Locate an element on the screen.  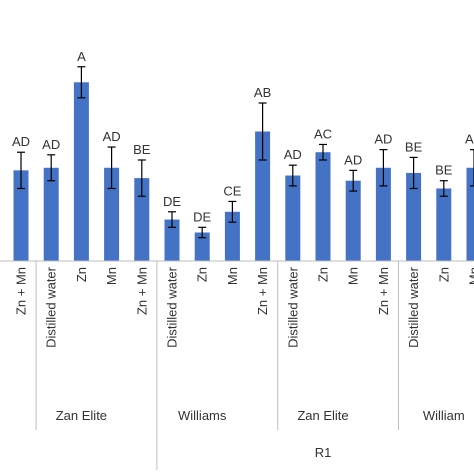
group-labels-layer: ControlR1 is located at coordinates (323, 452).